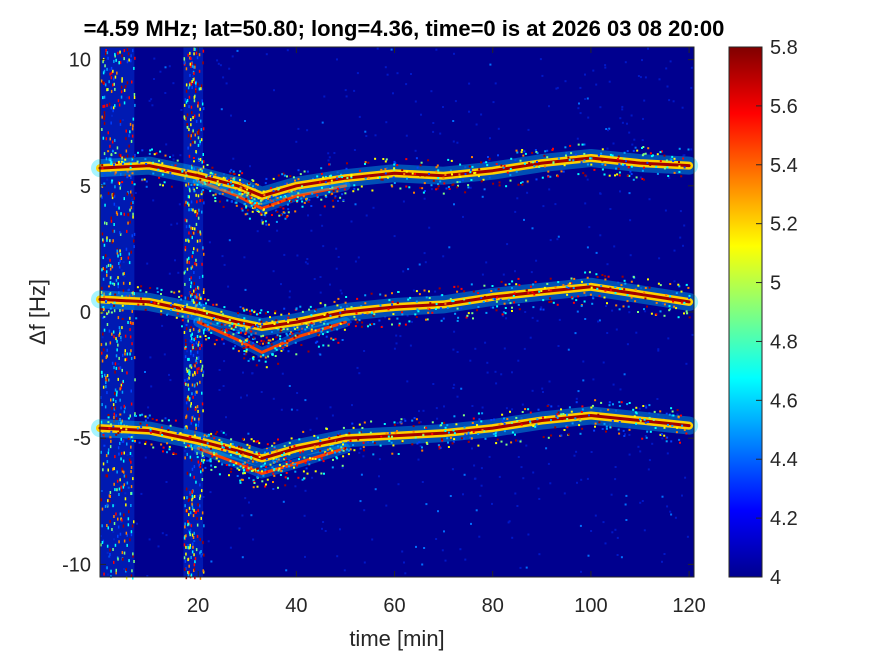  What do you see at coordinates (777, 313) in the screenshot?
I see `colorbar-ticks: 44.24.44.64.855.25.45.65.8` at bounding box center [777, 313].